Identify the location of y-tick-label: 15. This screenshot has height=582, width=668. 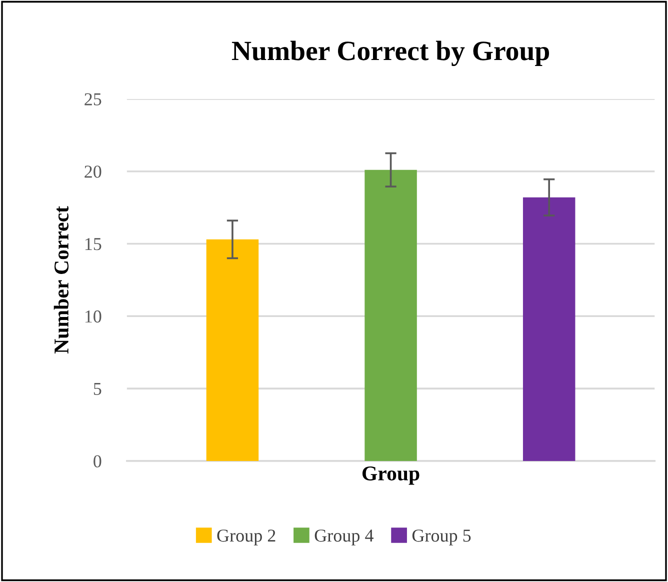
(93, 244).